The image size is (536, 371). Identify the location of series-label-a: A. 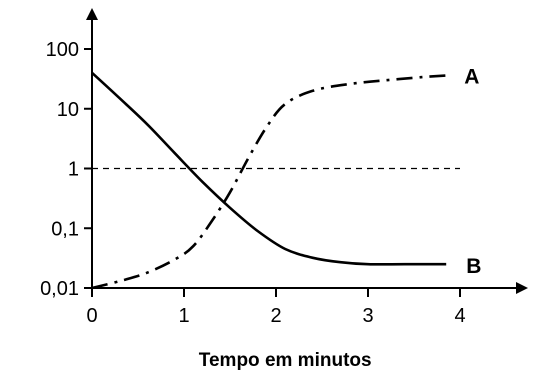
(471, 77).